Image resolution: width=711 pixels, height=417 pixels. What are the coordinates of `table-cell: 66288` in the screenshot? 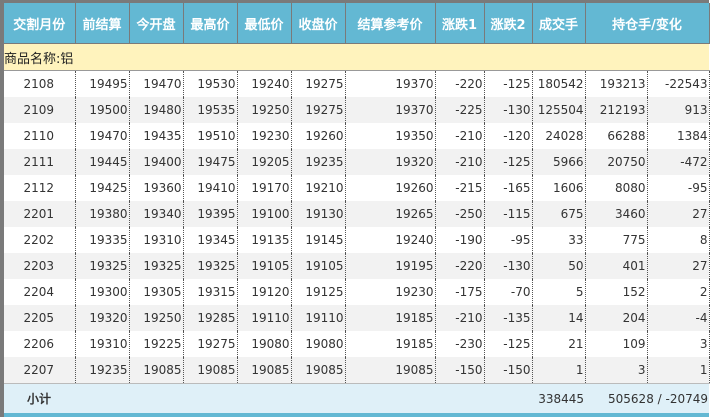 It's located at (616, 136).